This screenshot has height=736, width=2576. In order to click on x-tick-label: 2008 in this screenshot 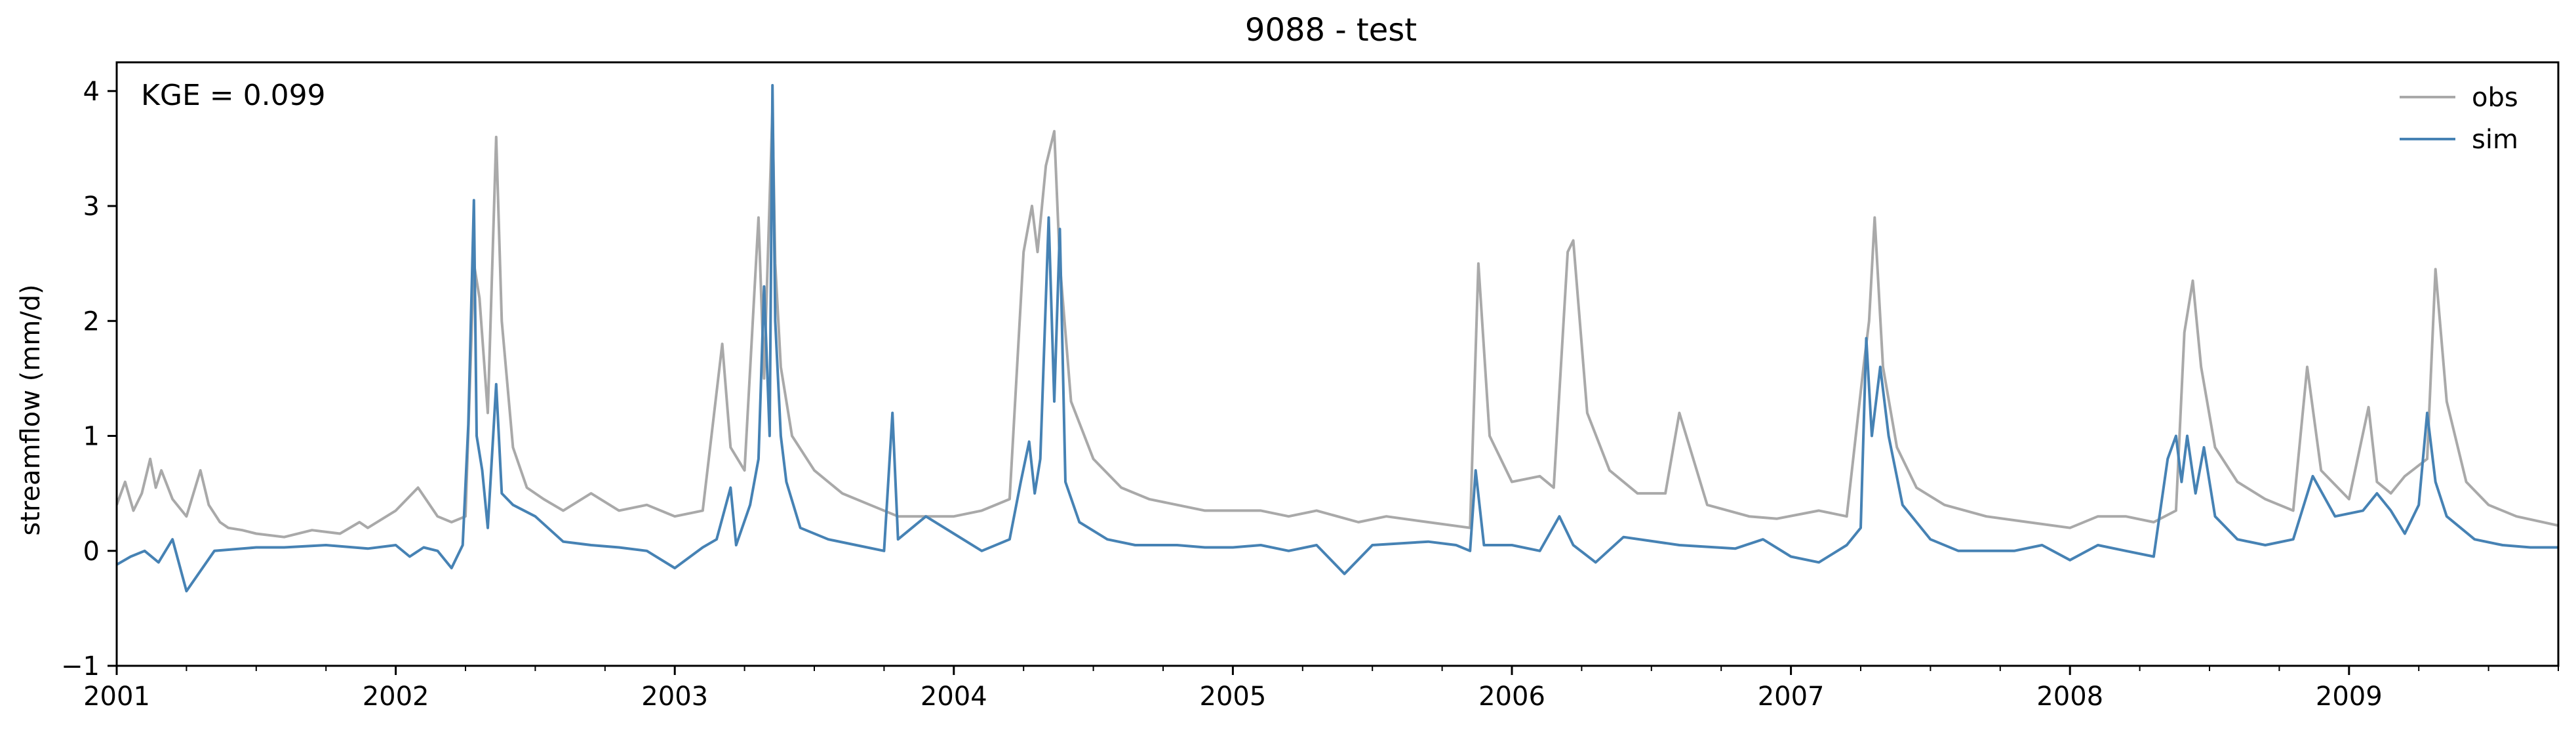, I will do `click(2069, 697)`.